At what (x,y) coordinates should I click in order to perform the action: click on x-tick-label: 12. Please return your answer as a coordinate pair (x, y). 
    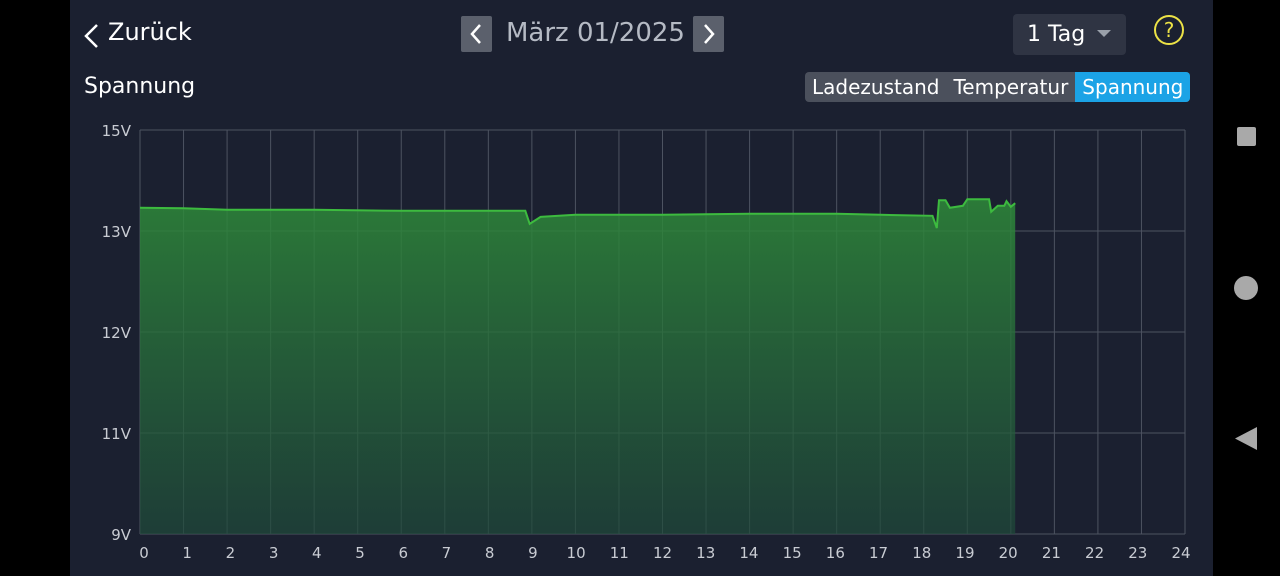
    Looking at the image, I should click on (662, 553).